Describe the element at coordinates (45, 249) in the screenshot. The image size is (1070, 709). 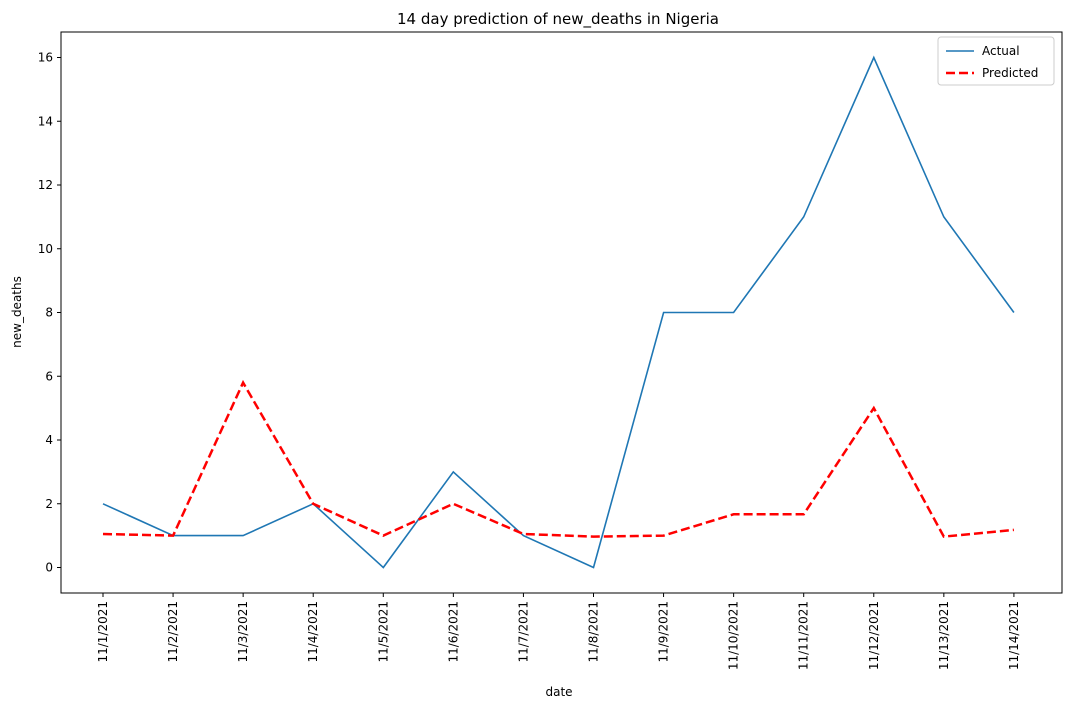
I see `y-tick-label: 10` at that location.